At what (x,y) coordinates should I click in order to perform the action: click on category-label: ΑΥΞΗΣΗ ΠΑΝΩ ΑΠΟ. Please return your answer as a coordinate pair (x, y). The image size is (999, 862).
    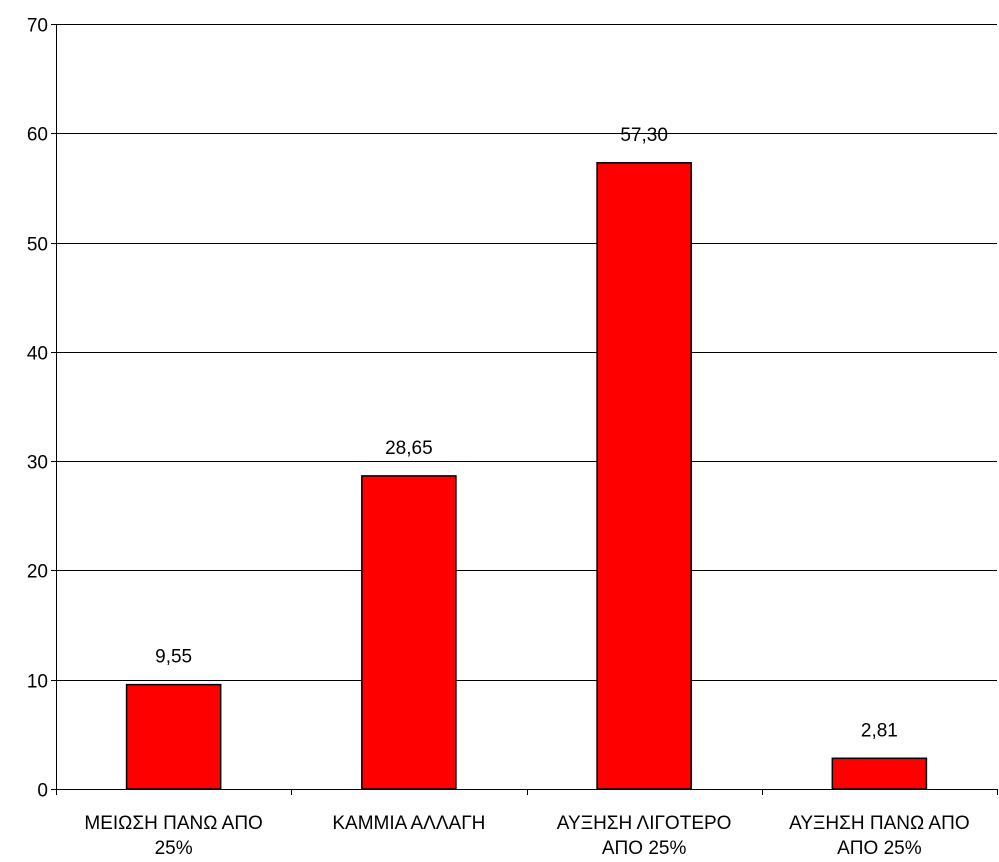
    Looking at the image, I should click on (879, 823).